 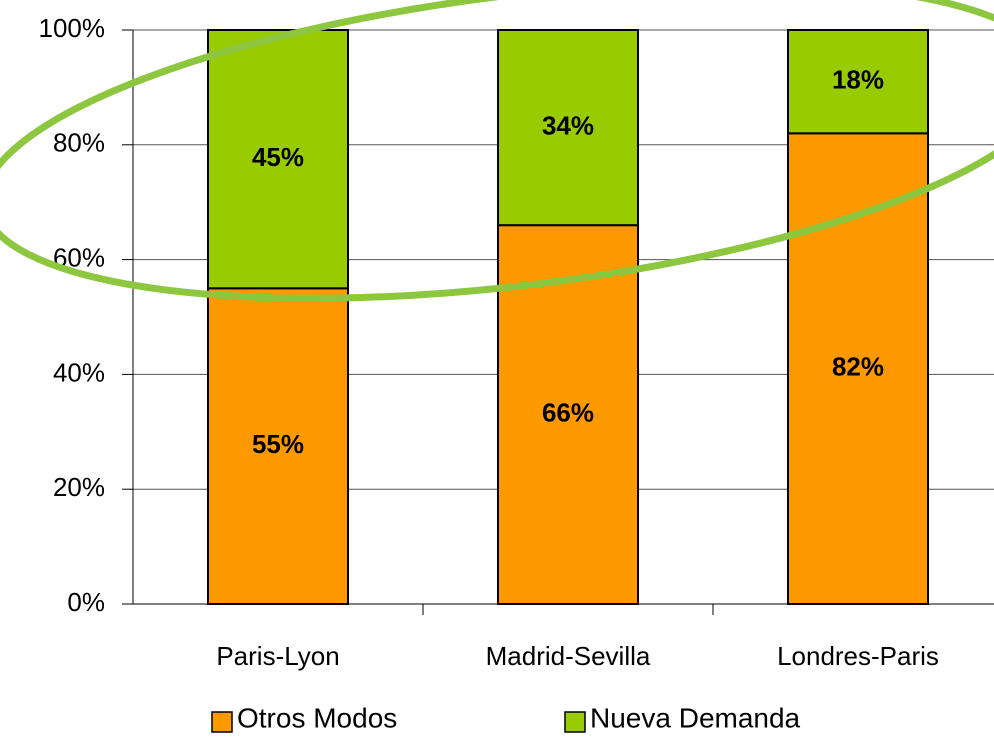 What do you see at coordinates (568, 412) in the screenshot?
I see `data-label: 66%` at bounding box center [568, 412].